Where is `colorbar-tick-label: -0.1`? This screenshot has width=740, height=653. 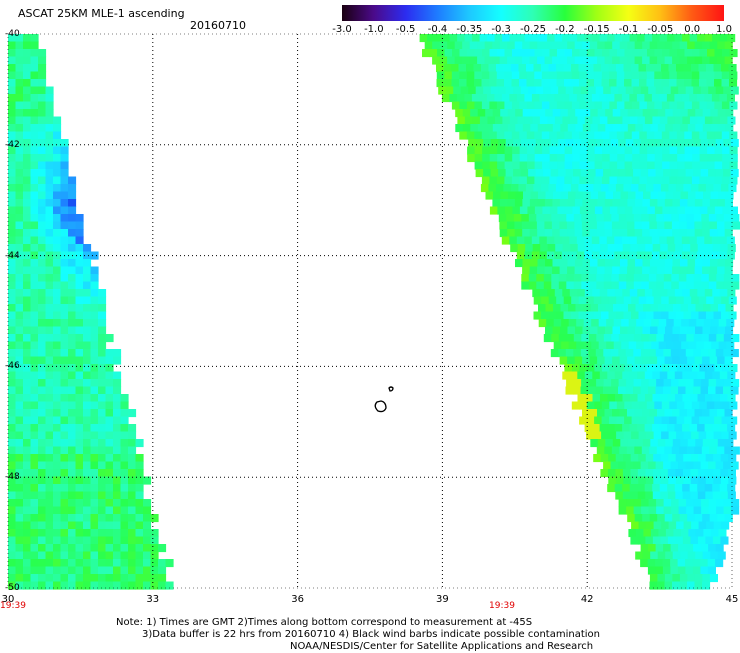
colorbar-tick-label: -0.1 is located at coordinates (628, 29).